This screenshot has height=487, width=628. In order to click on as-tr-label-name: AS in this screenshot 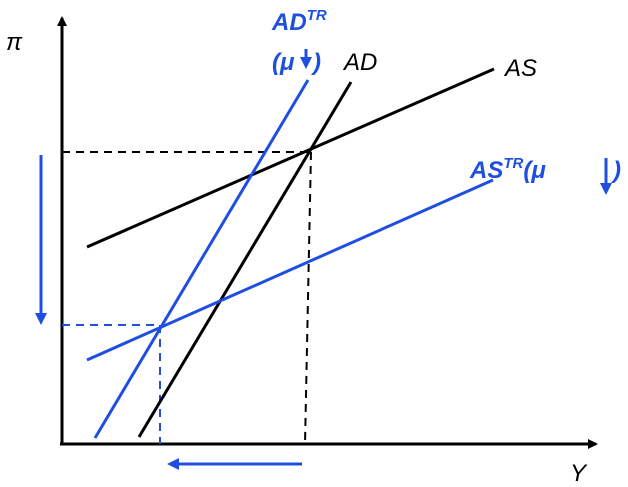, I will do `click(486, 170)`.